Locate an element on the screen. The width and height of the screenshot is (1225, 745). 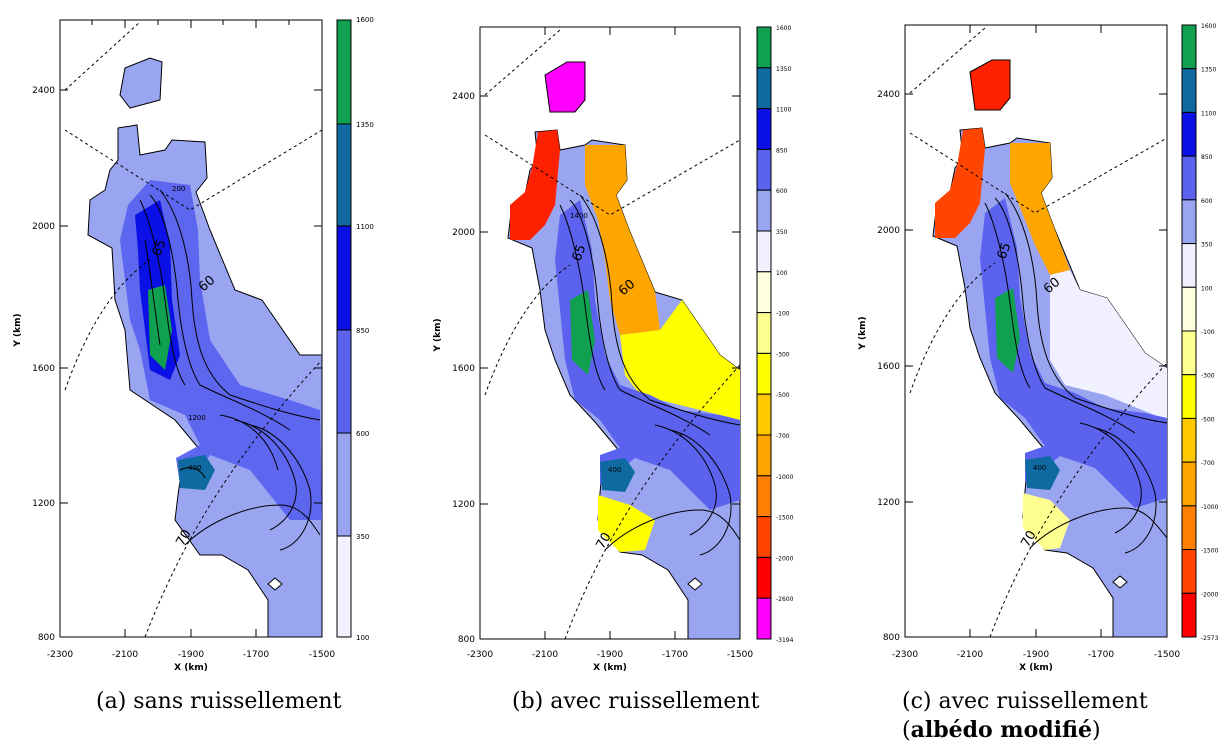
colorbar-label: -2000 is located at coordinates (1210, 594).